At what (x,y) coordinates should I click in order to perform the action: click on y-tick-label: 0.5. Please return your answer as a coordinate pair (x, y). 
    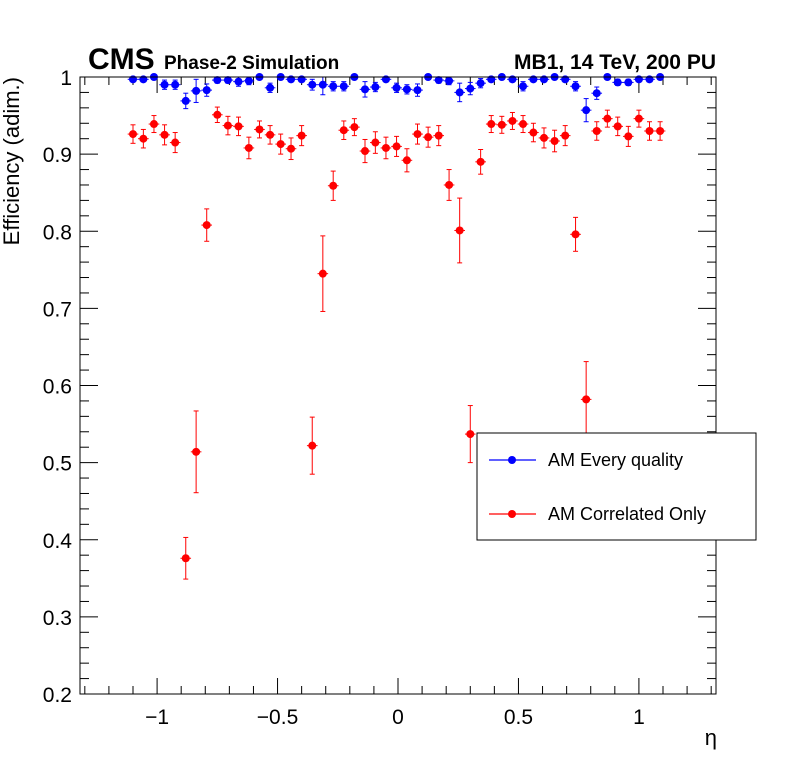
    Looking at the image, I should click on (57, 464).